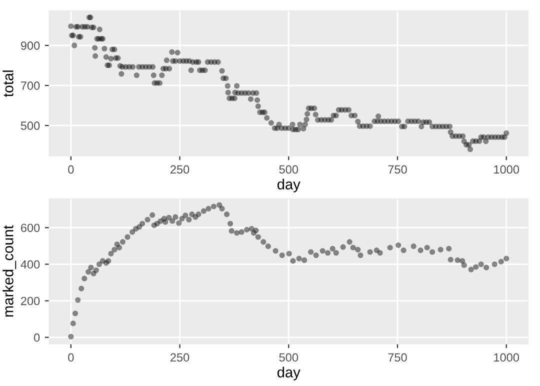 Image resolution: width=540 pixels, height=386 pixels. I want to click on y-tick-label: 500, so click(30, 126).